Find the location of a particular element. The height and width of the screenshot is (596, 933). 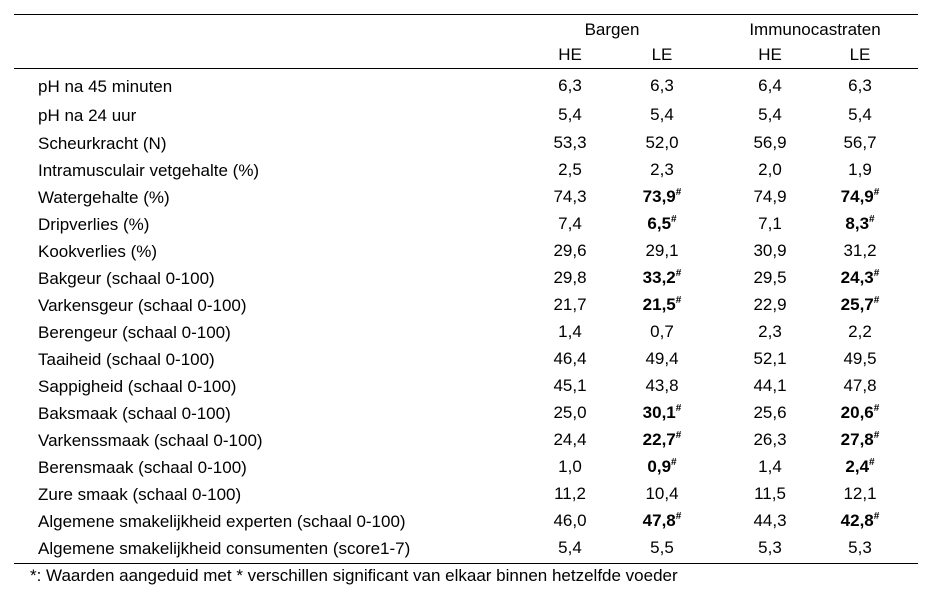

cell-value: 74,9 is located at coordinates (770, 196).